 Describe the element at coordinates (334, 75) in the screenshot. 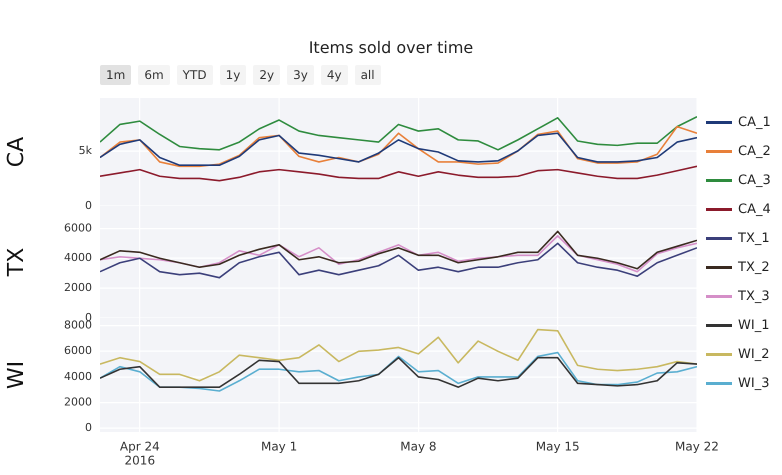

I see `text: 4y` at that location.